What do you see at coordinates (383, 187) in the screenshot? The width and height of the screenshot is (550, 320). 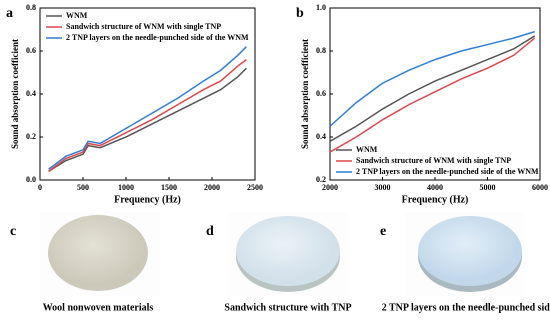 I see `x-tick-label: 3000` at bounding box center [383, 187].